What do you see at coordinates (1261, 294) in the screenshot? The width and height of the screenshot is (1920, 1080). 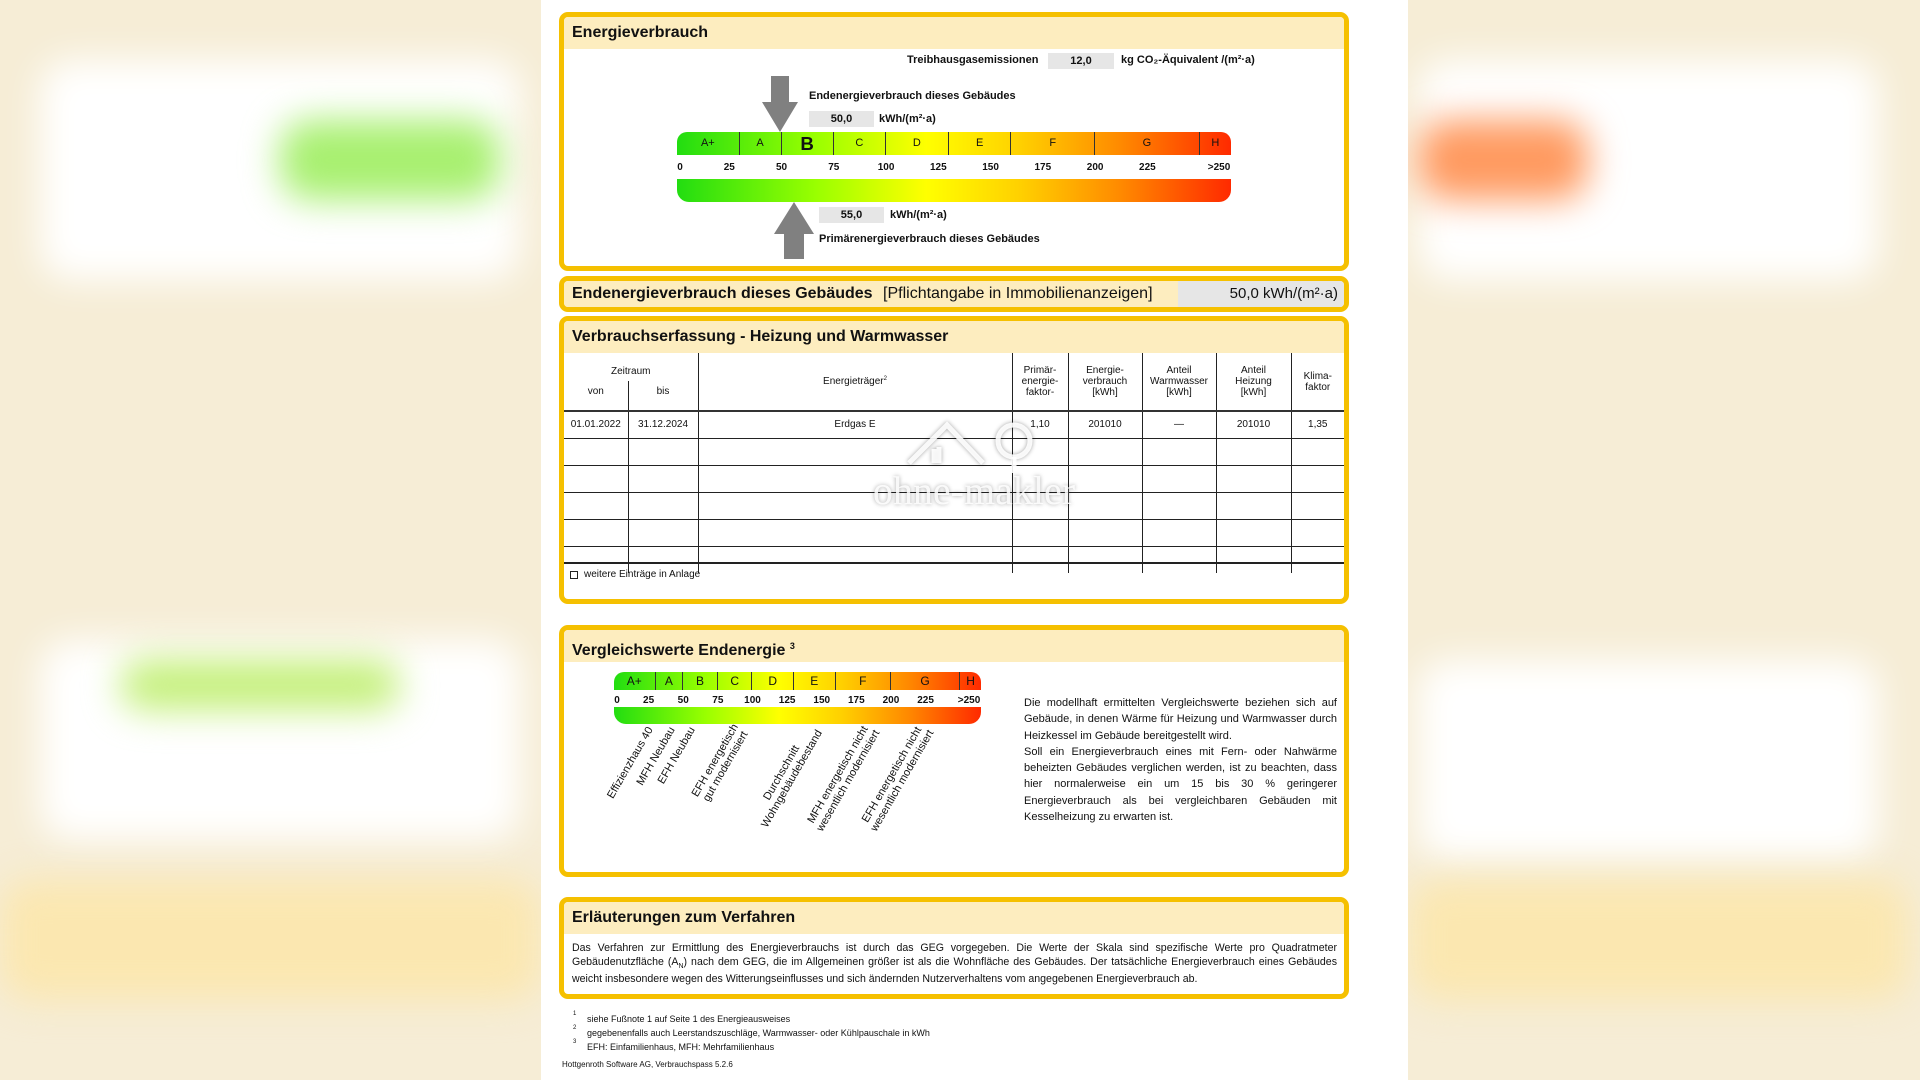 I see `pflicht-value: 50,0 kWh/(m²·a)` at bounding box center [1261, 294].